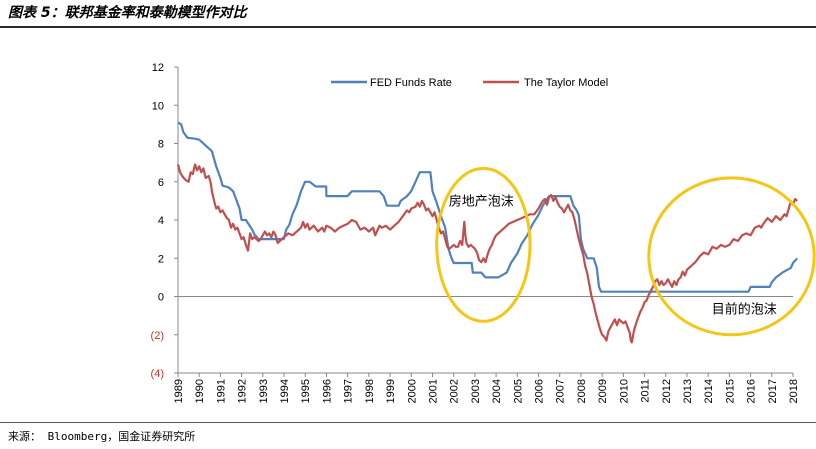  I want to click on x-tick-label: 1995, so click(306, 391).